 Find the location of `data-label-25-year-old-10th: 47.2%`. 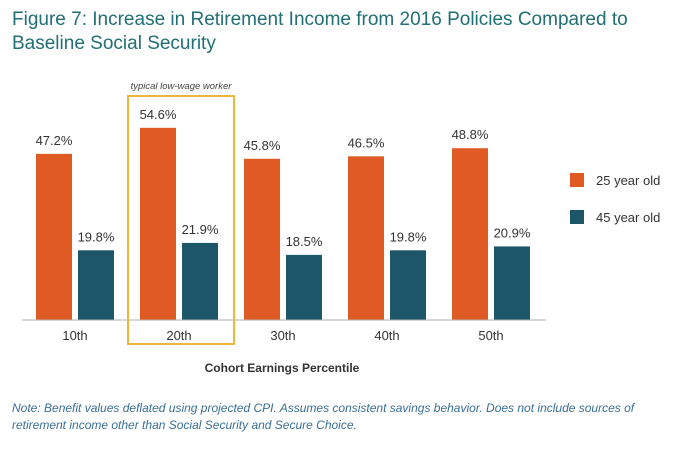

data-label-25-year-old-10th: 47.2% is located at coordinates (54, 140).